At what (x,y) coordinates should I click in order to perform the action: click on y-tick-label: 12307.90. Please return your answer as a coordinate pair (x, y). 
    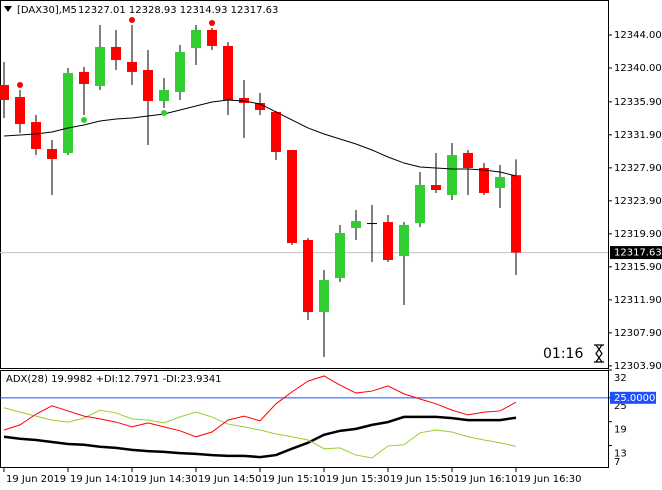
    Looking at the image, I should click on (638, 333).